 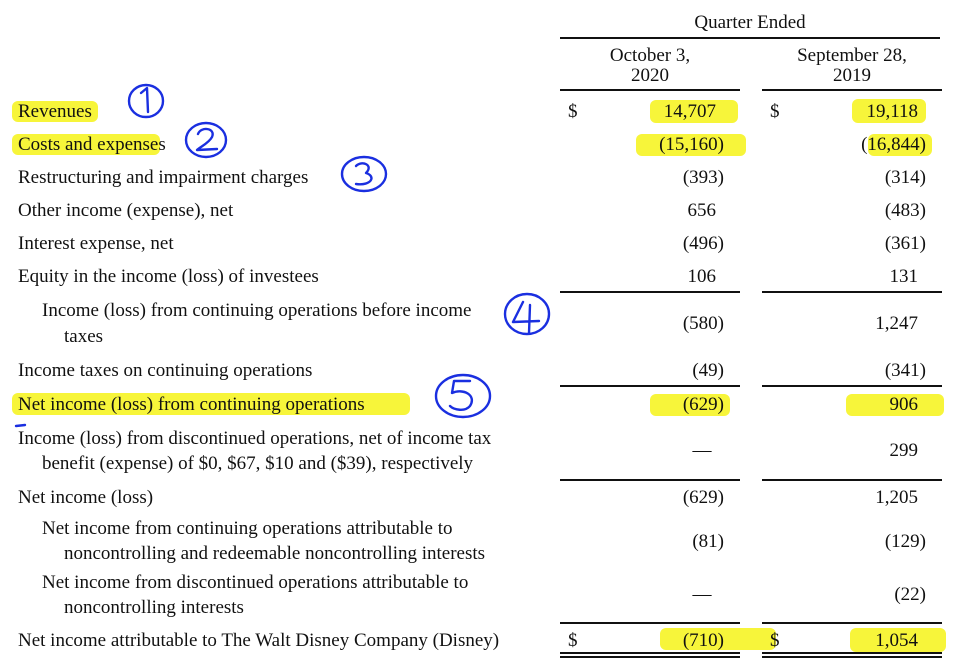 What do you see at coordinates (905, 243) in the screenshot?
I see `row-value-2019: (361)` at bounding box center [905, 243].